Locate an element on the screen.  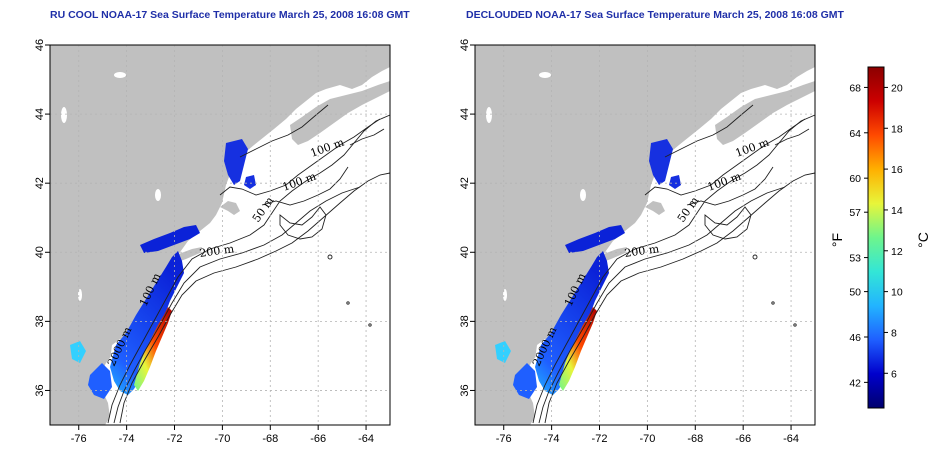
fahrenheit-tick-label: 68 is located at coordinates (855, 88).